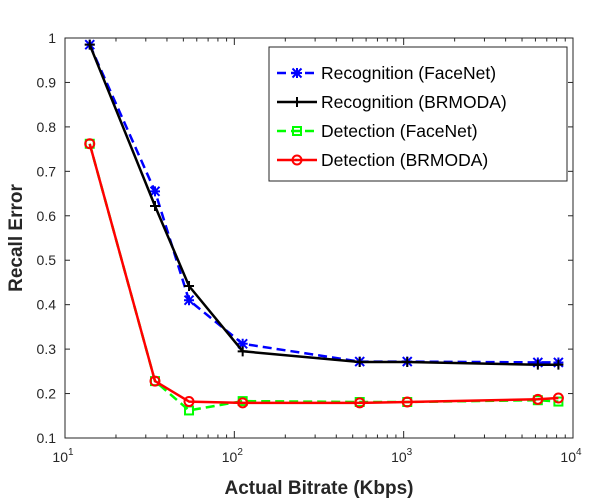  What do you see at coordinates (402, 456) in the screenshot?
I see `x-tick-label-2: 10³` at bounding box center [402, 456].